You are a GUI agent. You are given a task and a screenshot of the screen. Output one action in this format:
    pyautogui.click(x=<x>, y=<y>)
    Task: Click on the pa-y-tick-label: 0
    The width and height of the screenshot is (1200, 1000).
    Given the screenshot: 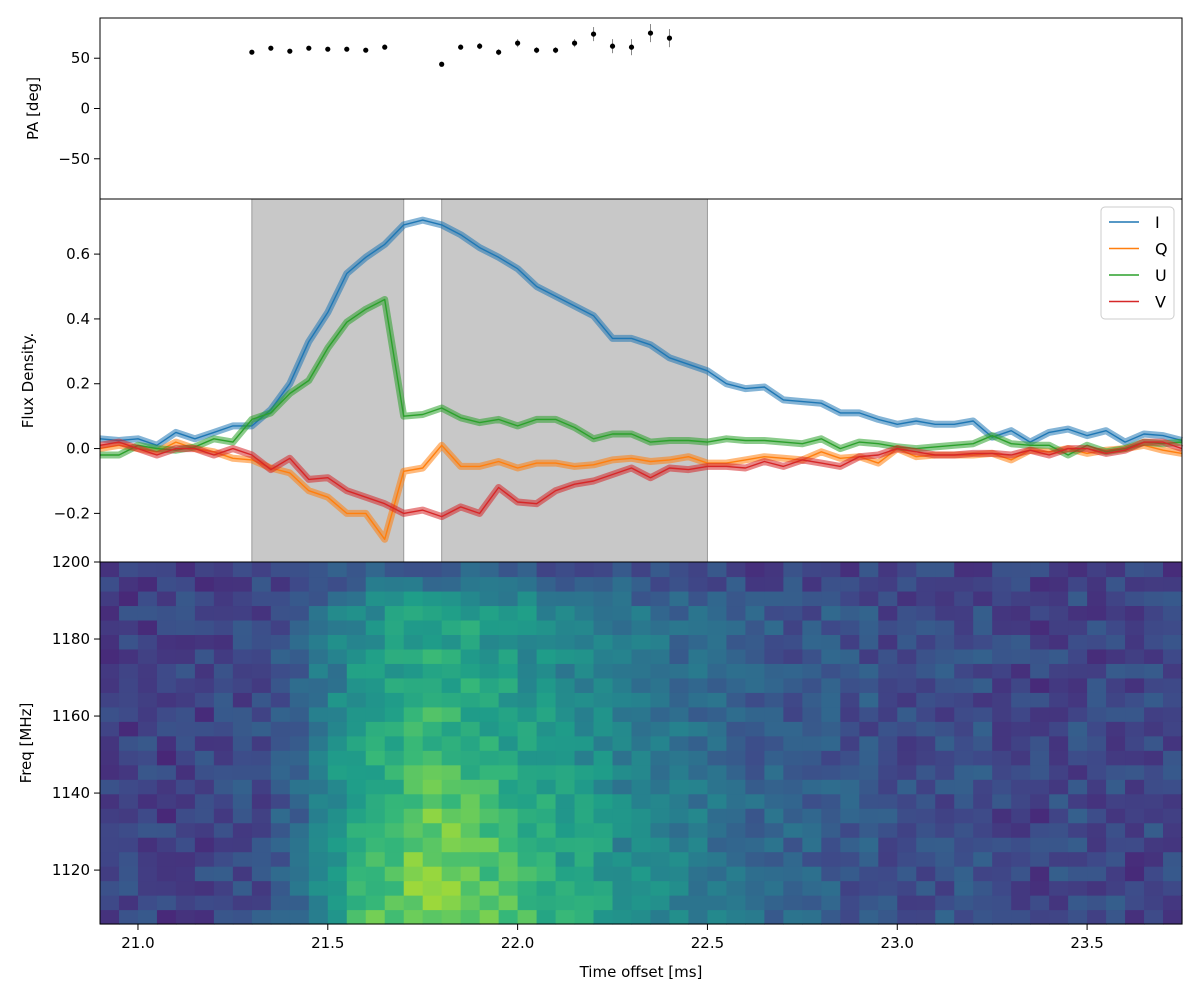 What is the action you would take?
    pyautogui.click(x=85, y=109)
    